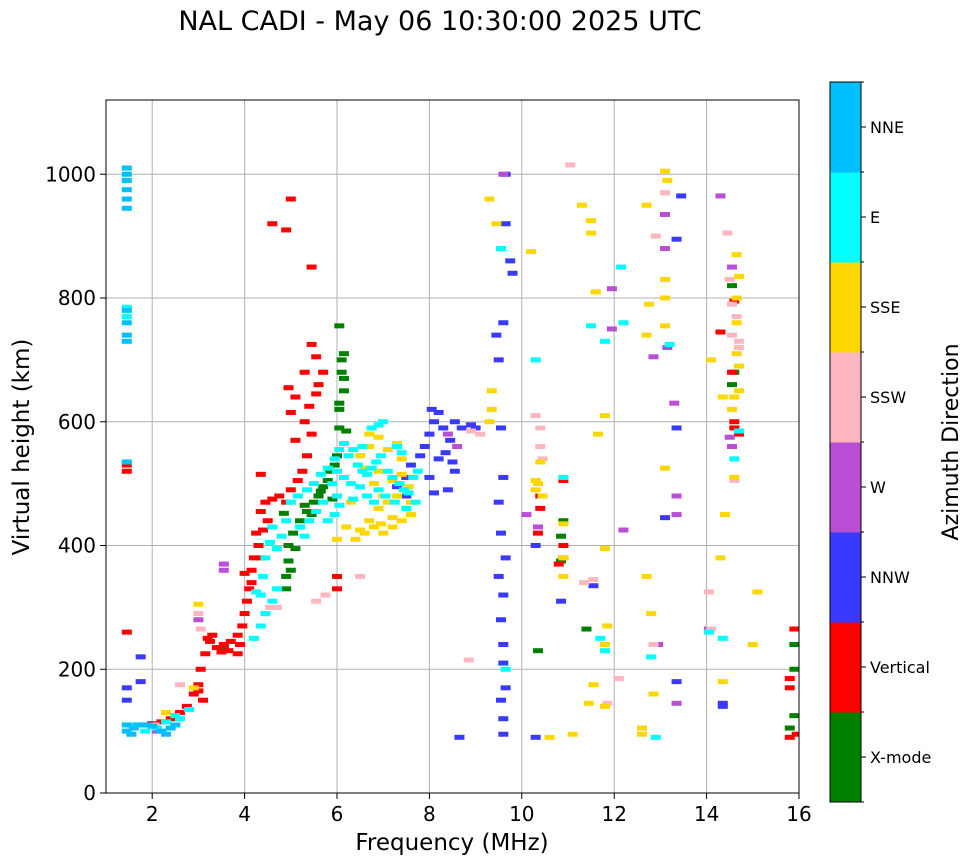 This screenshot has width=972, height=865. Describe the element at coordinates (845, 217) in the screenshot. I see `colorbar-segment-e` at that location.